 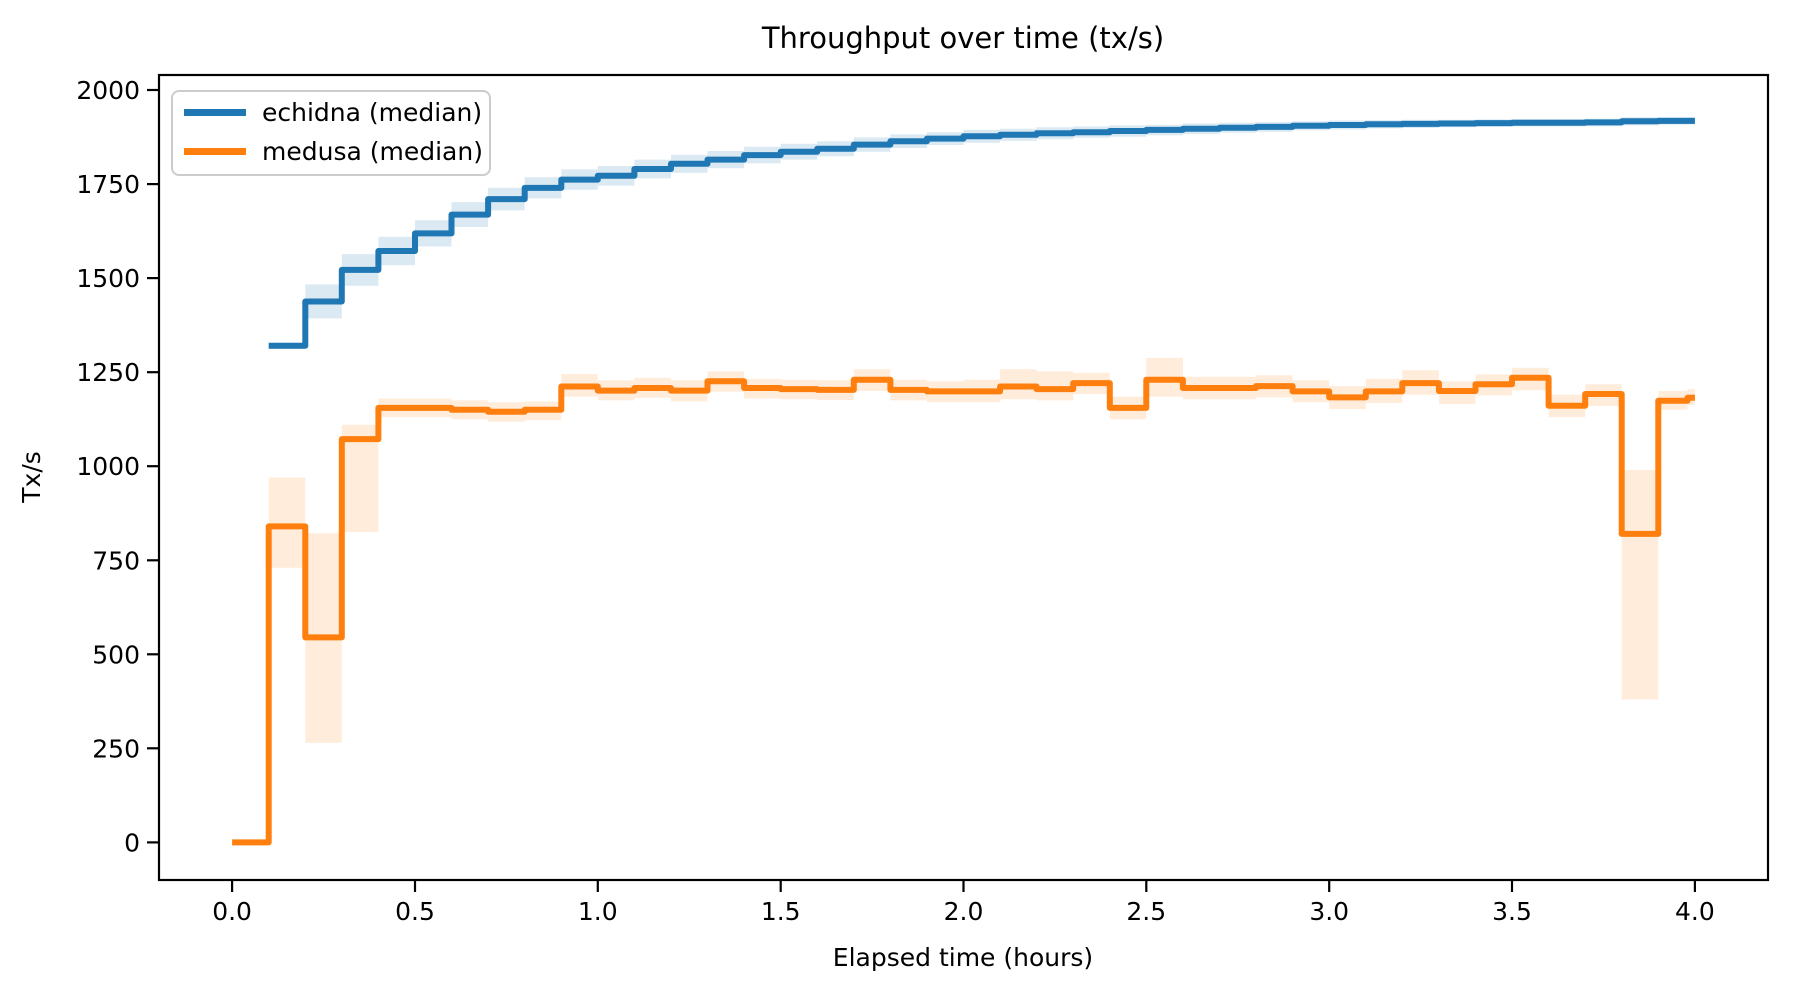 I want to click on x-tick-label: 2.0, so click(x=964, y=911).